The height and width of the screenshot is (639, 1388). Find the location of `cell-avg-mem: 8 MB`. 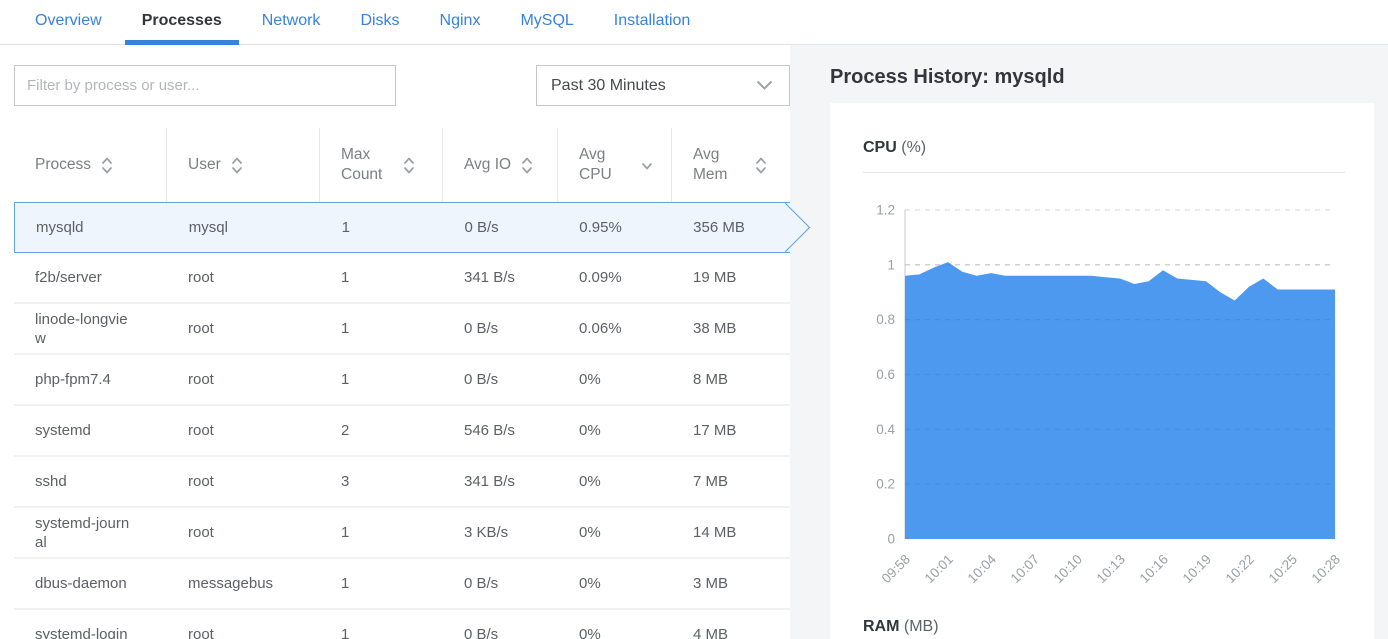

cell-avg-mem: 8 MB is located at coordinates (711, 379).